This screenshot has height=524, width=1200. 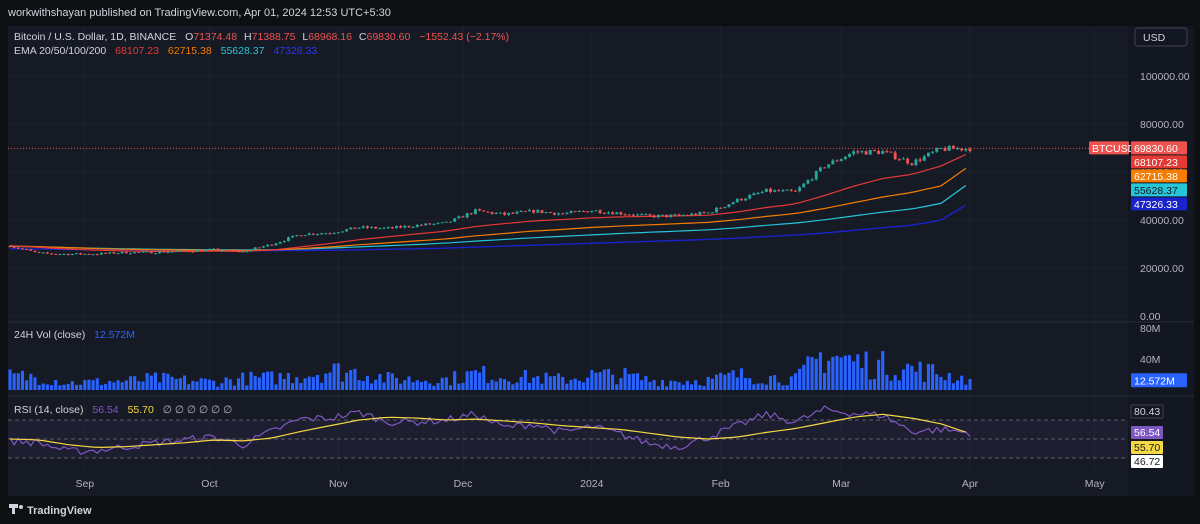 What do you see at coordinates (59, 511) in the screenshot?
I see `tradingview-brand: TradingView` at bounding box center [59, 511].